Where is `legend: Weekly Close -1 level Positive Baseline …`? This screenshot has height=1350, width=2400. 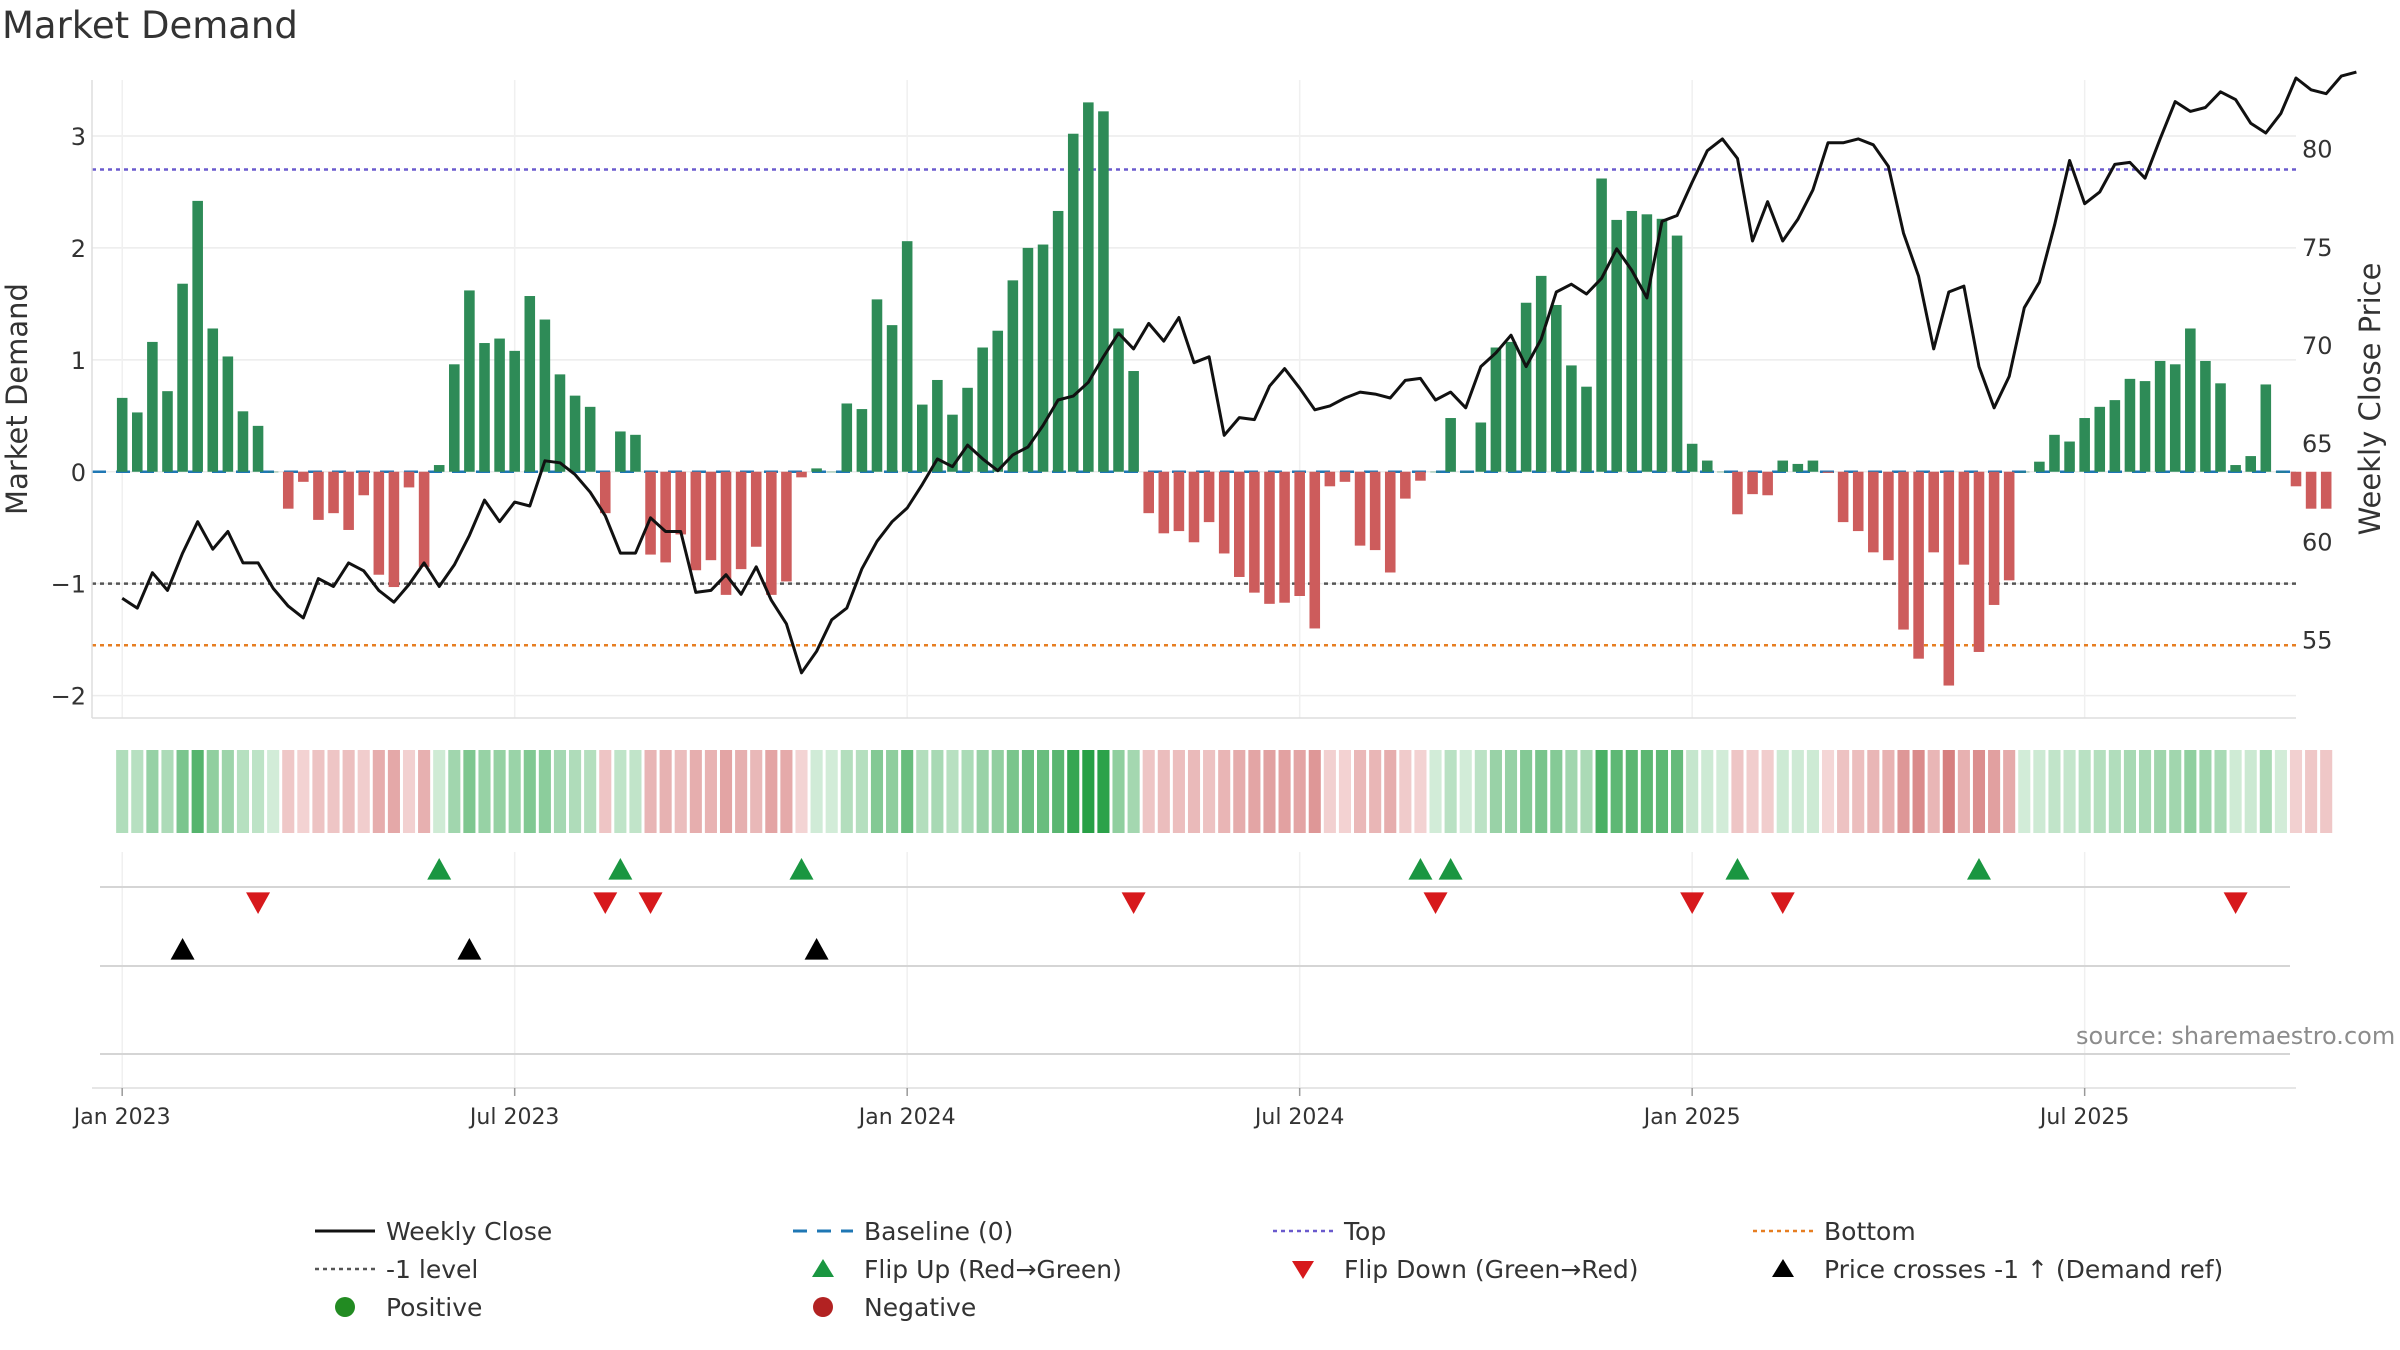 legend: Weekly Close -1 level Positive Baseline … is located at coordinates (1300, 1277).